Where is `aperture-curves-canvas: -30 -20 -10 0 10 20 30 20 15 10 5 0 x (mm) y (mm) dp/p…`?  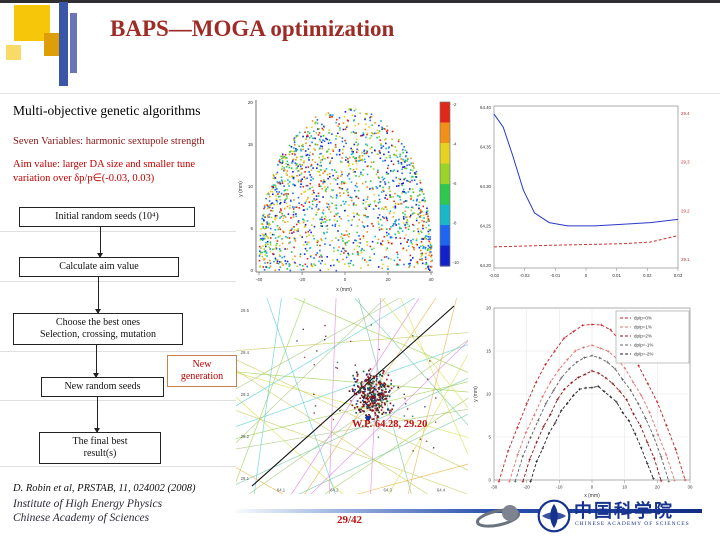 aperture-curves-canvas: -30 -20 -10 0 10 20 30 20 15 10 5 0 x (mm) y (mm) dp/p… is located at coordinates (583, 403).